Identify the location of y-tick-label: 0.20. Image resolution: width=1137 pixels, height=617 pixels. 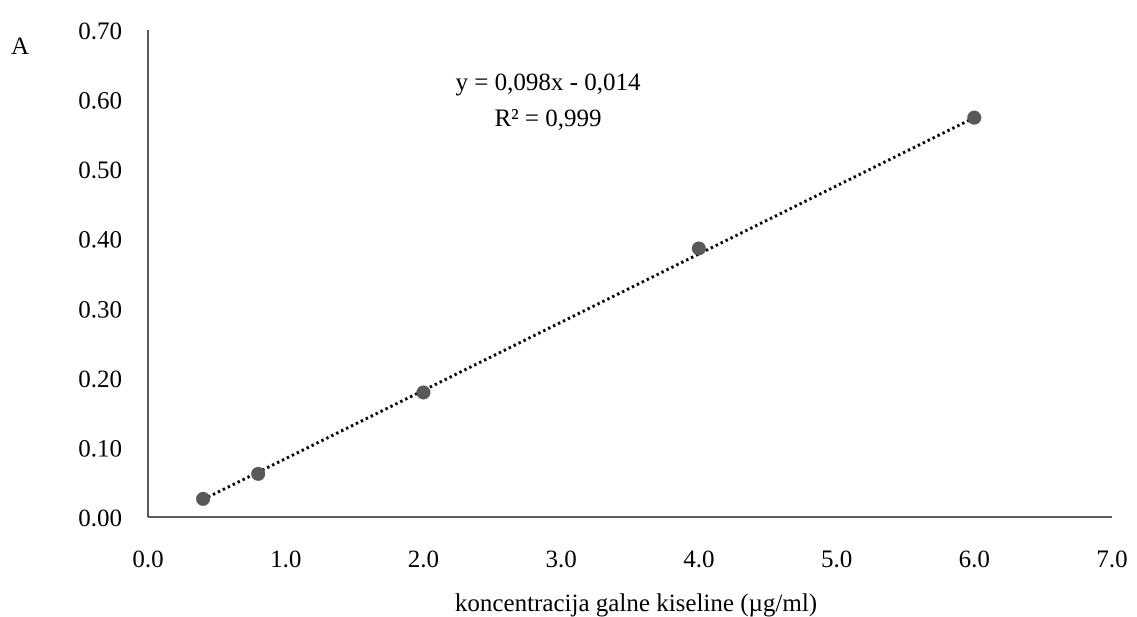
(100, 379).